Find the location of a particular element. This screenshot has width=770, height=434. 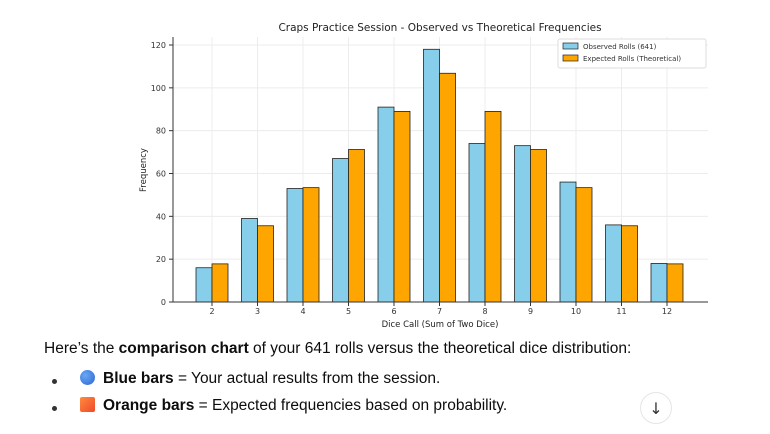

x-tick-label: 5 is located at coordinates (348, 311).